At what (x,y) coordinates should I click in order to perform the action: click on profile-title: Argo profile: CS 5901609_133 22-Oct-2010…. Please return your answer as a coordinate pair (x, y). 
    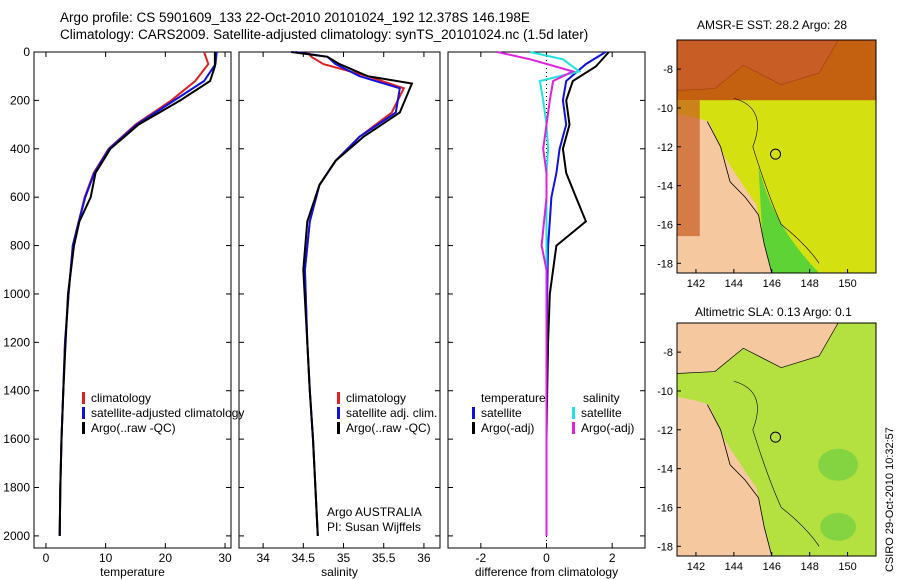
    Looking at the image, I should click on (295, 17).